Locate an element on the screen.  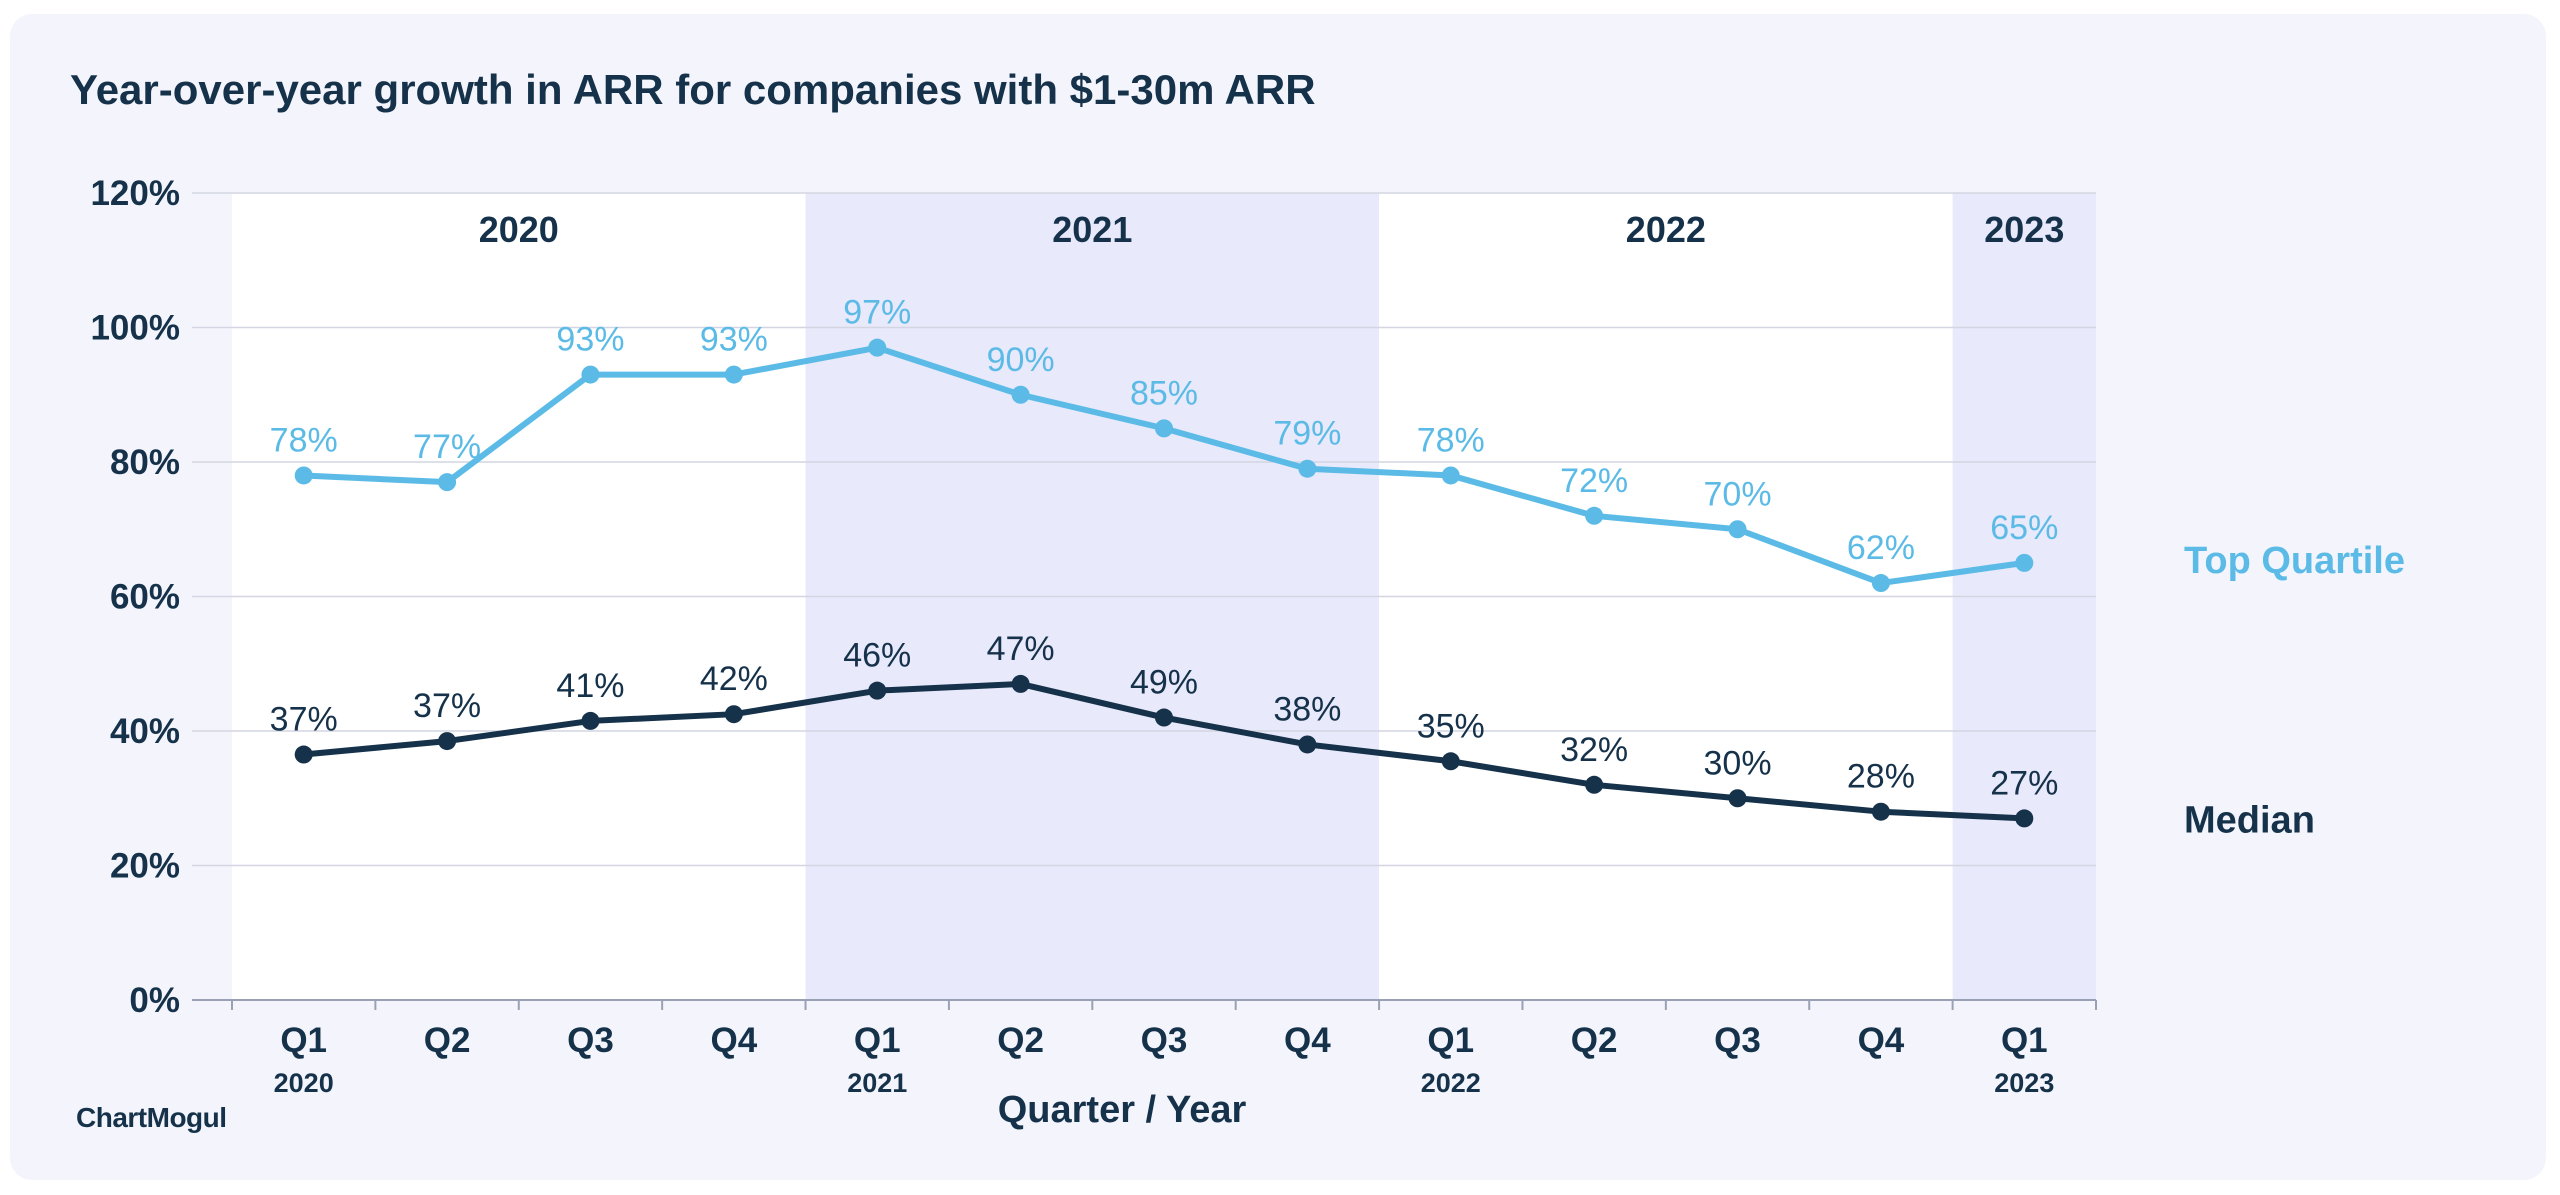
brand-logo: ChartMogul is located at coordinates (151, 1117).